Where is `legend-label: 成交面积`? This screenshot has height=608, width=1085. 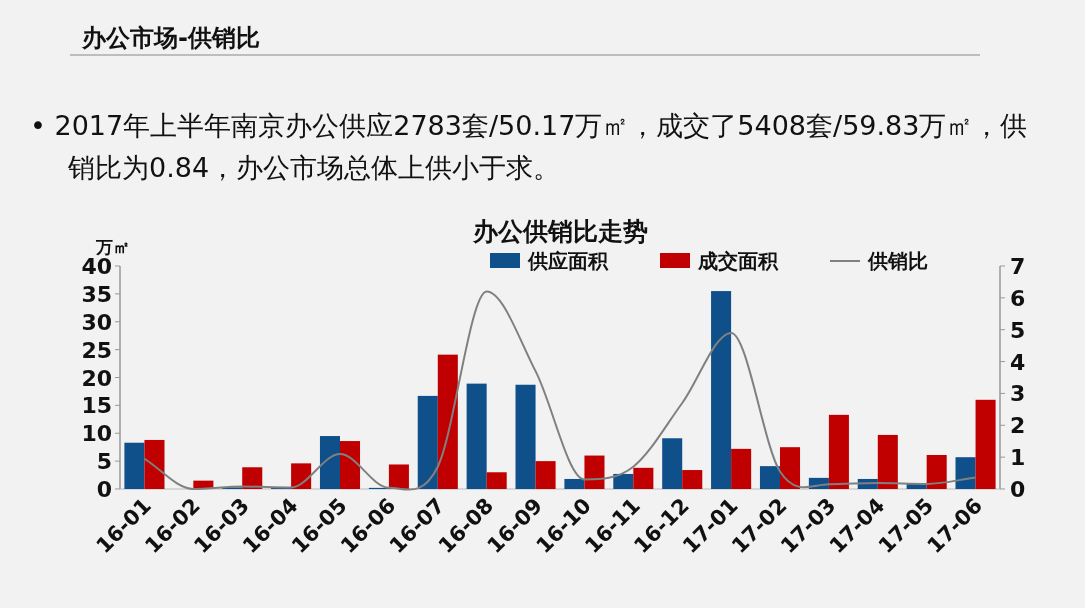 legend-label: 成交面积 is located at coordinates (738, 261).